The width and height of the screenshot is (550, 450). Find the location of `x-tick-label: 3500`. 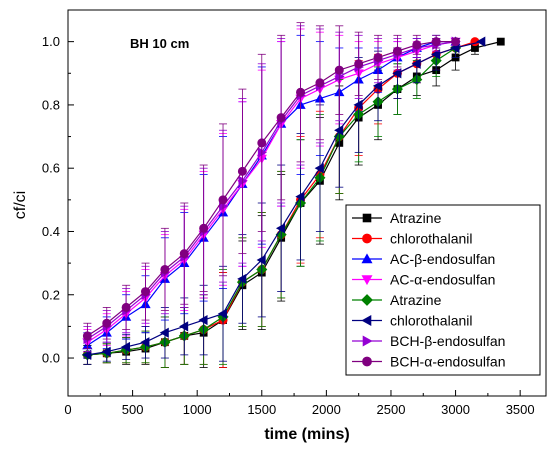

x-tick-label: 3500 is located at coordinates (520, 409).